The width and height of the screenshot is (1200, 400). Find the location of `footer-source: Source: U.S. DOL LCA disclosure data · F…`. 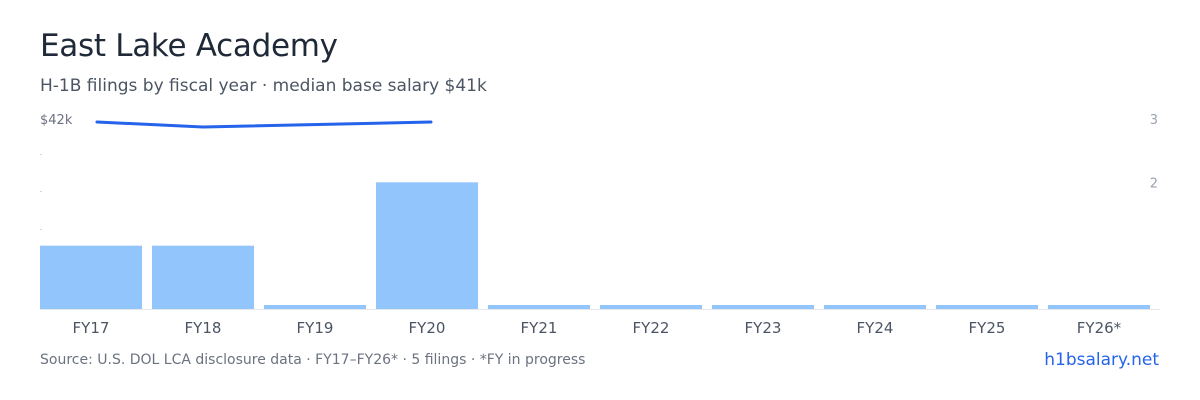

footer-source: Source: U.S. DOL LCA disclosure data · F… is located at coordinates (313, 360).